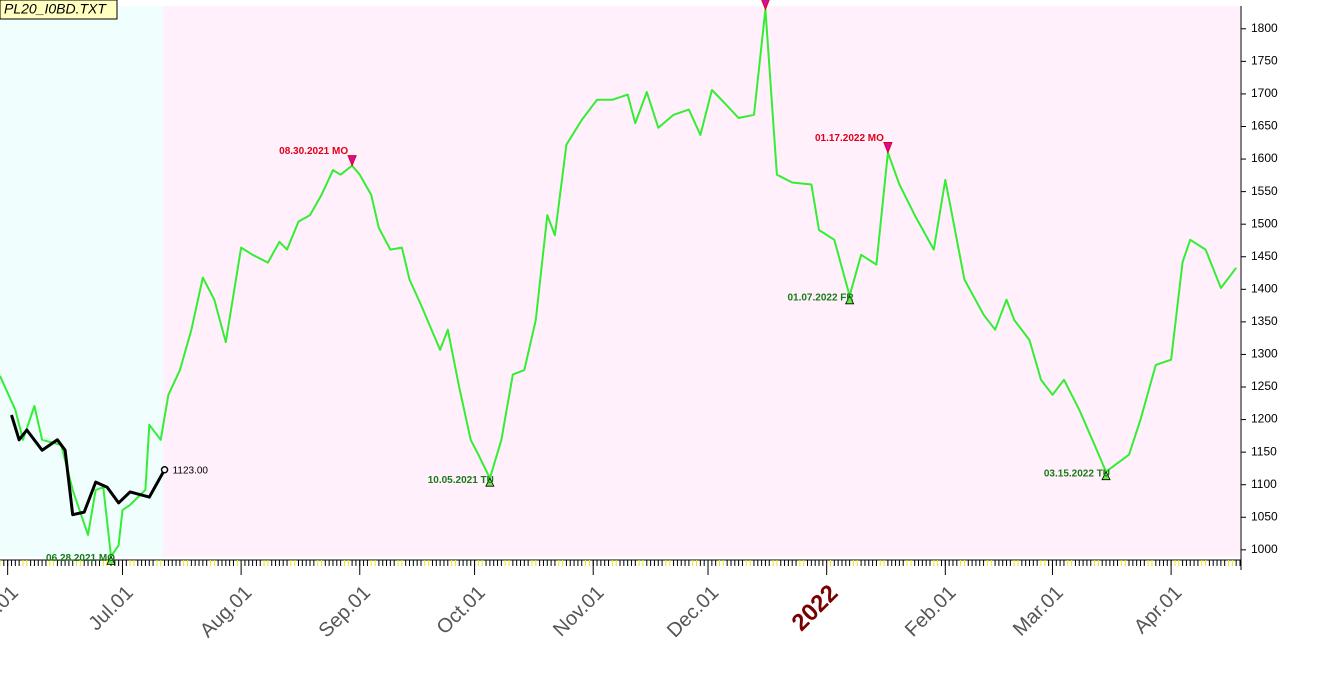 This screenshot has height=689, width=1319. I want to click on y-tick-label: 1150, so click(1264, 451).